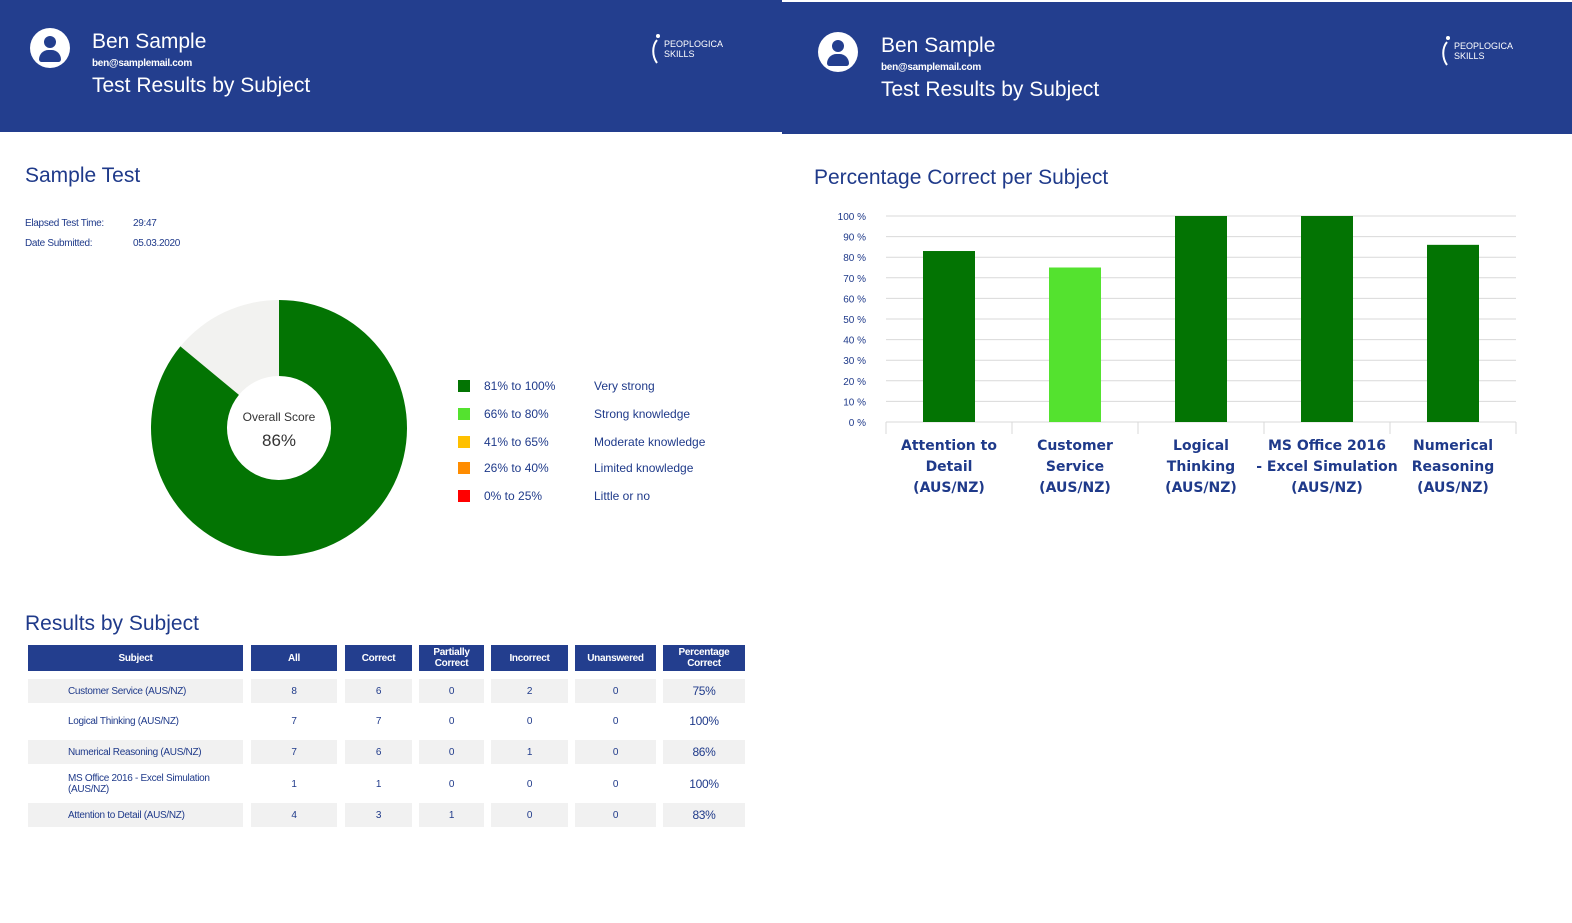  I want to click on table-cell: 86%, so click(704, 752).